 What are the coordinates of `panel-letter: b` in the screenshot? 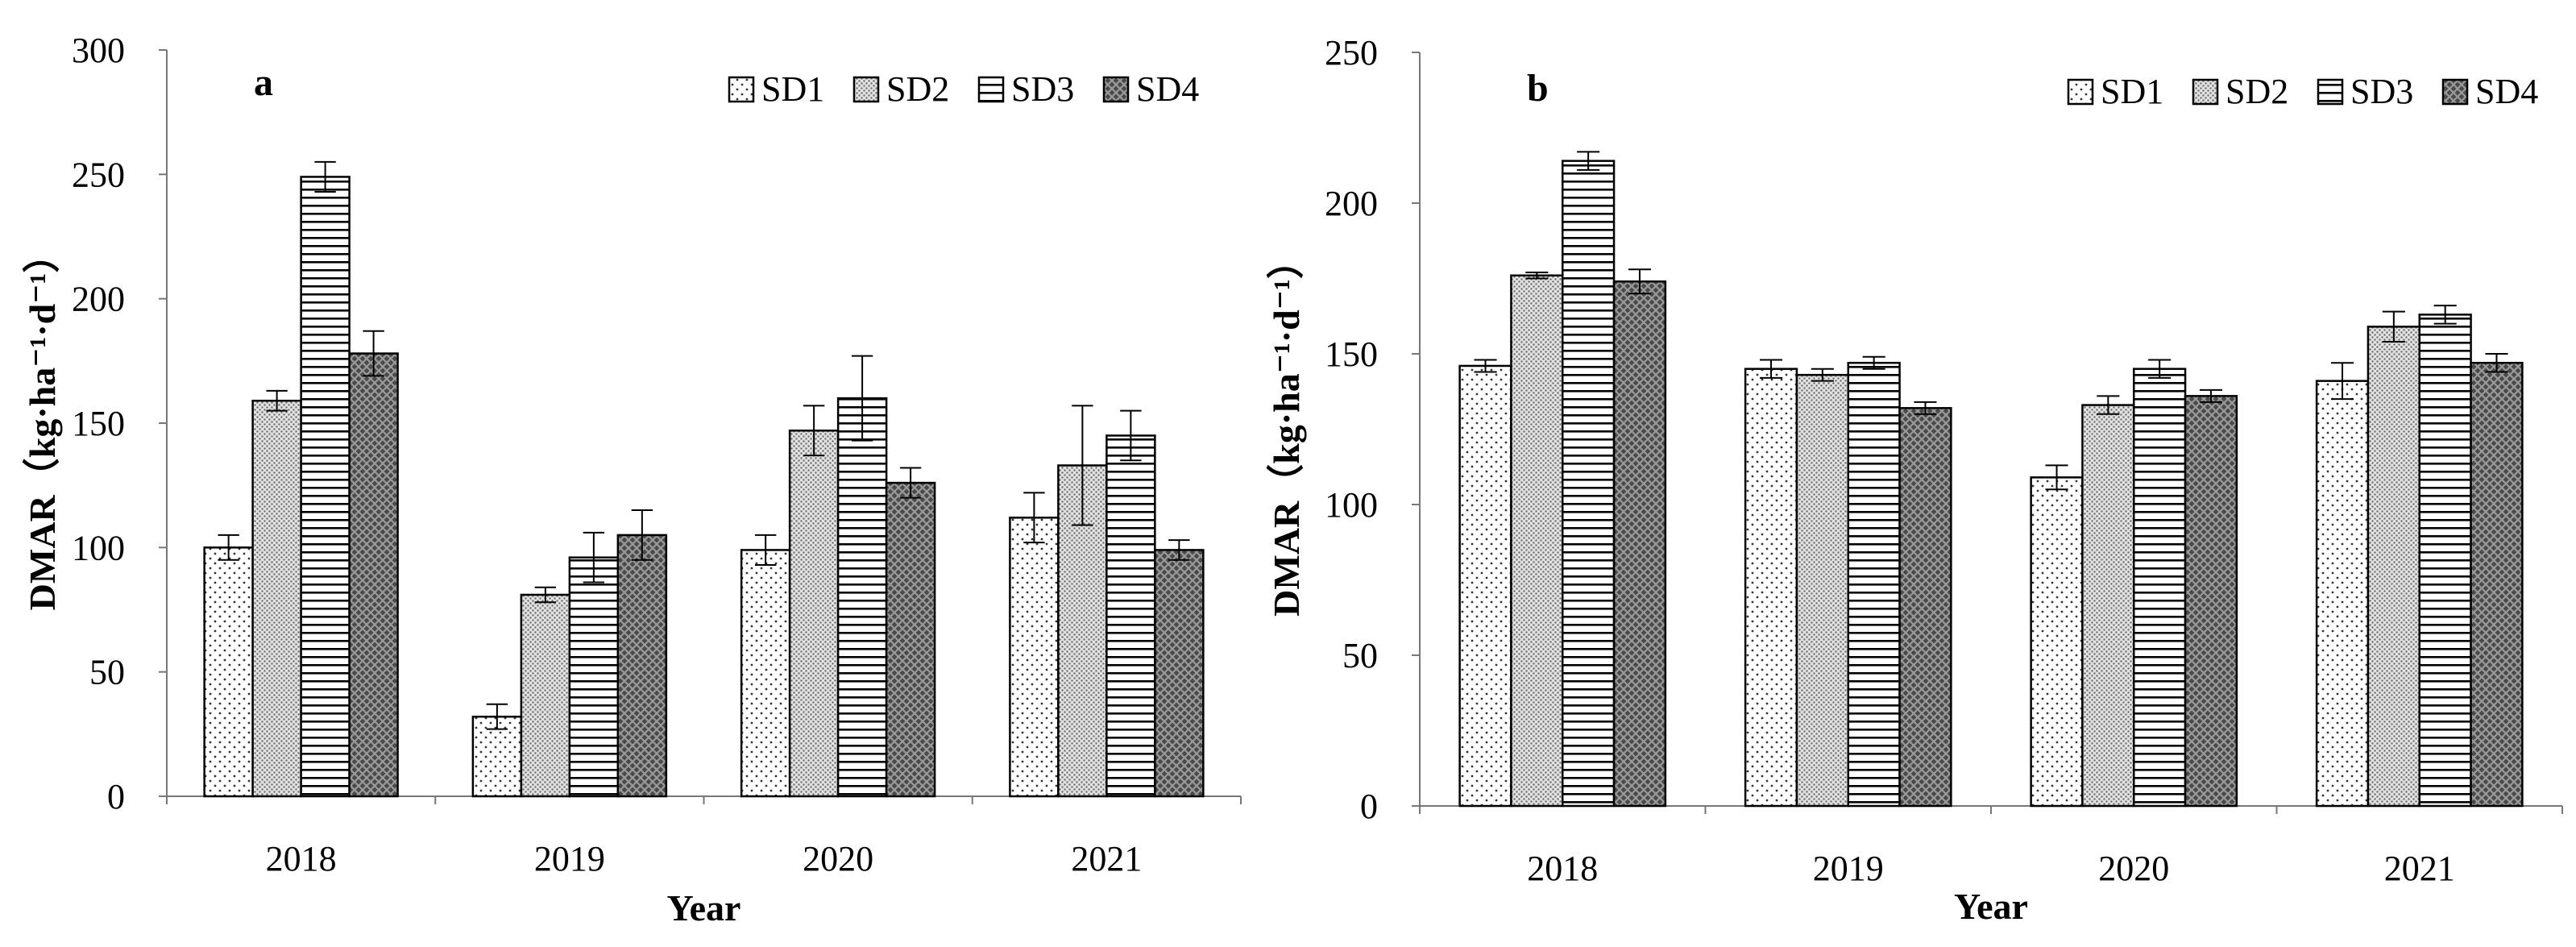 It's located at (1538, 88).